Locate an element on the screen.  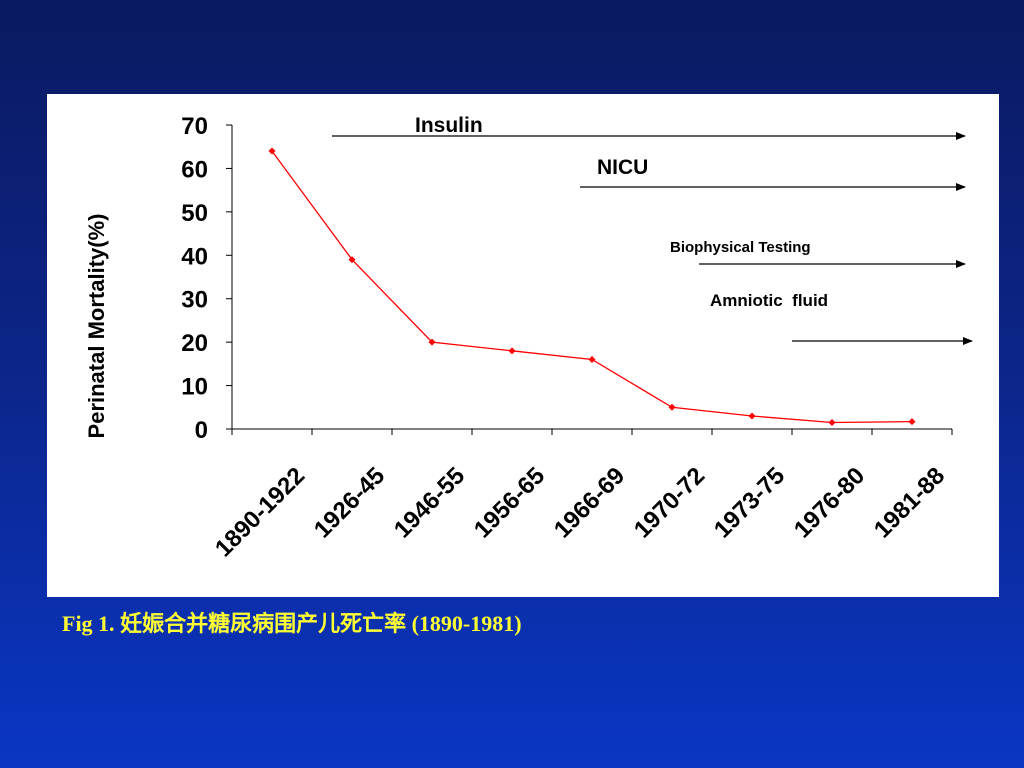
x-tick-label: 1970-72 is located at coordinates (669, 502).